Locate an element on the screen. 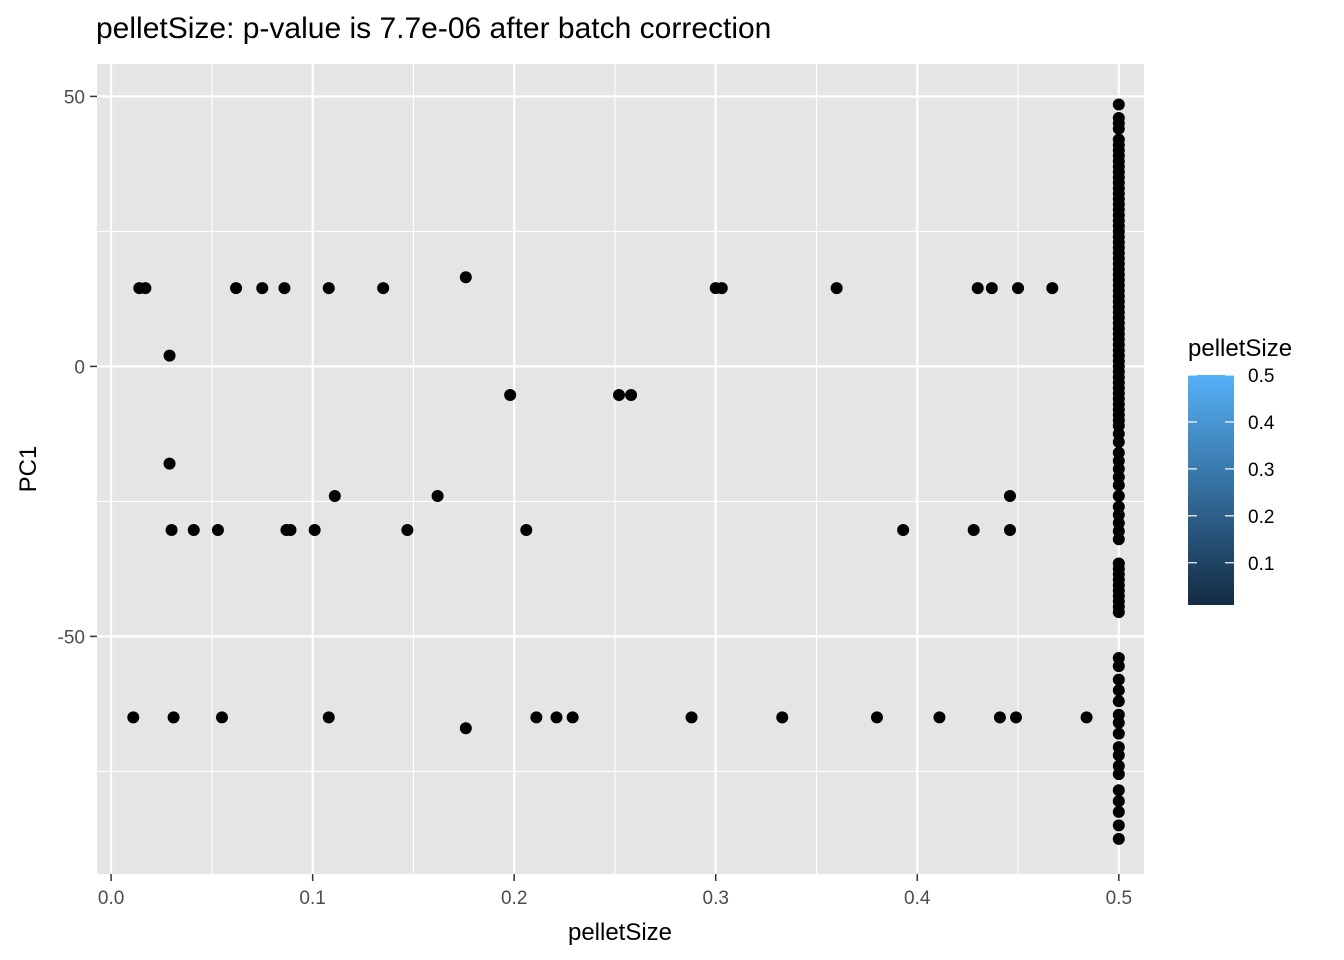  y-tick-label: 50 is located at coordinates (74, 97).